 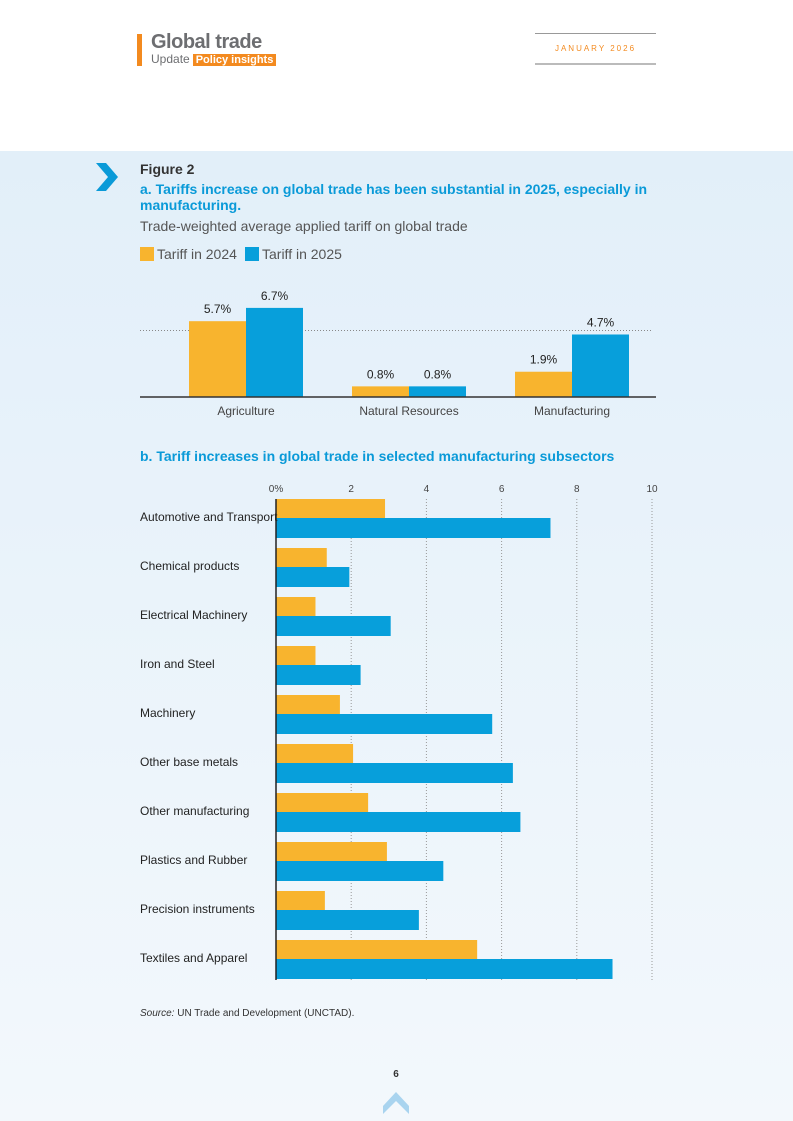 I want to click on brand-title: Global trade, so click(x=206, y=42).